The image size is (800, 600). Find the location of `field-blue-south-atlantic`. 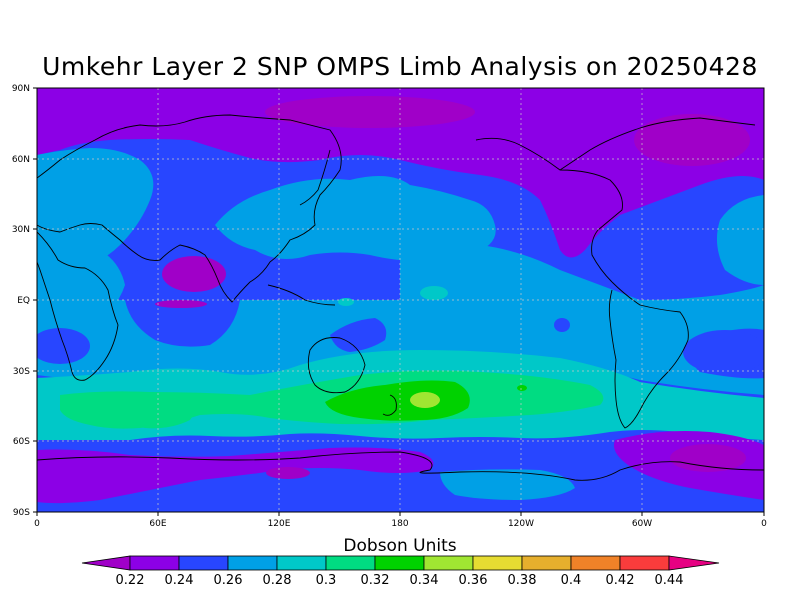

field-blue-south-atlantic is located at coordinates (63, 346).